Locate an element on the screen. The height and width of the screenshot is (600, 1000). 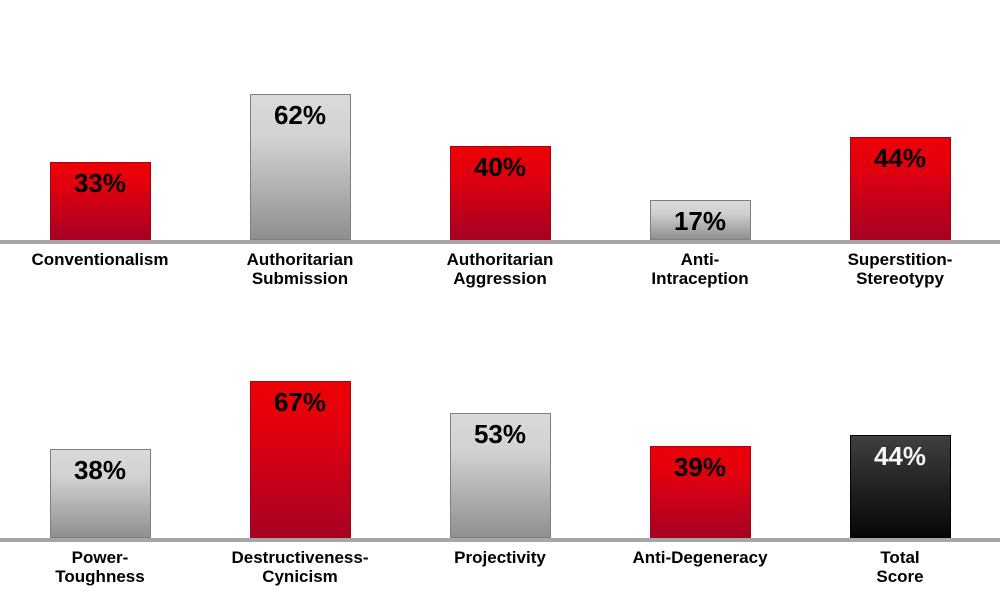
bar-category-label-destructiveness-cynicism: Destructiveness- Cynicism is located at coordinates (300, 567).